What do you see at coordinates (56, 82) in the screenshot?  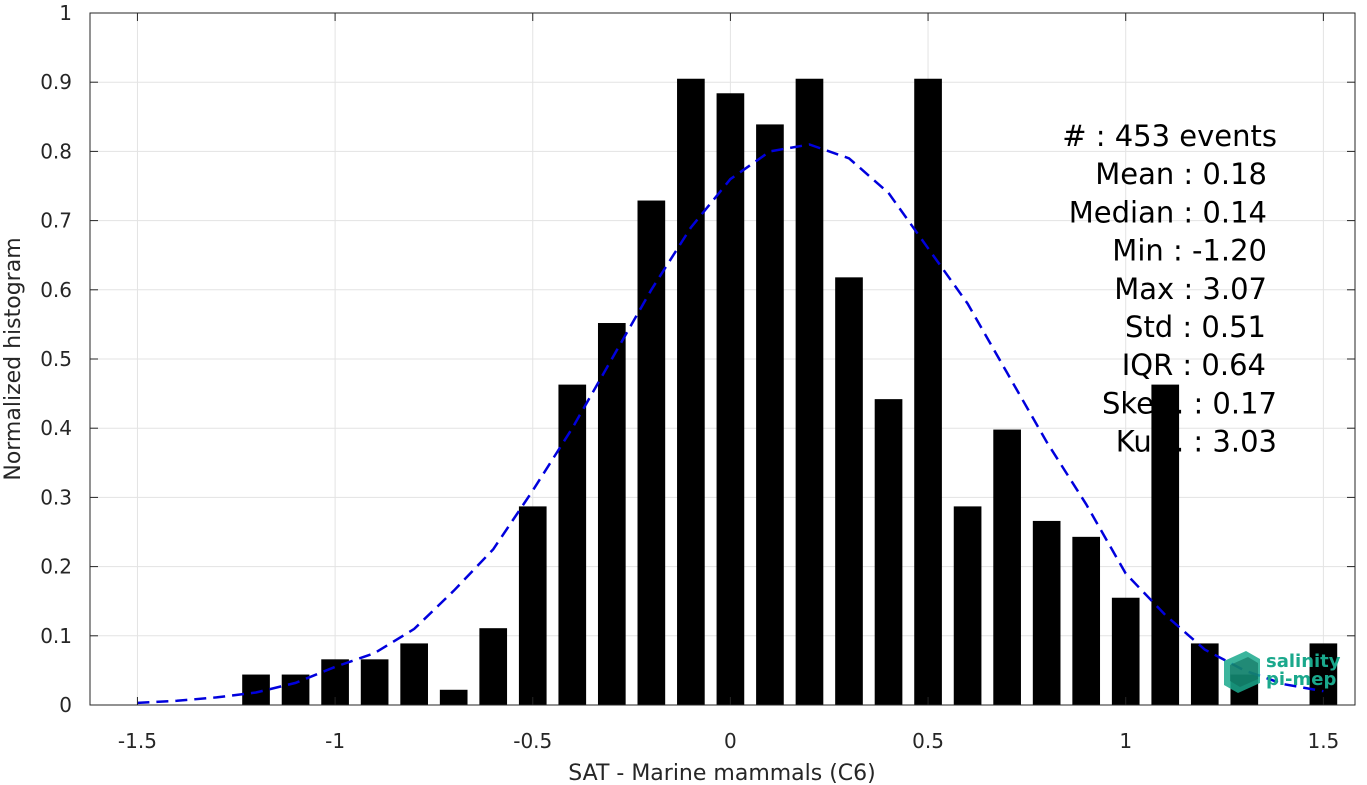 I see `y-tick-label: 0.9` at bounding box center [56, 82].